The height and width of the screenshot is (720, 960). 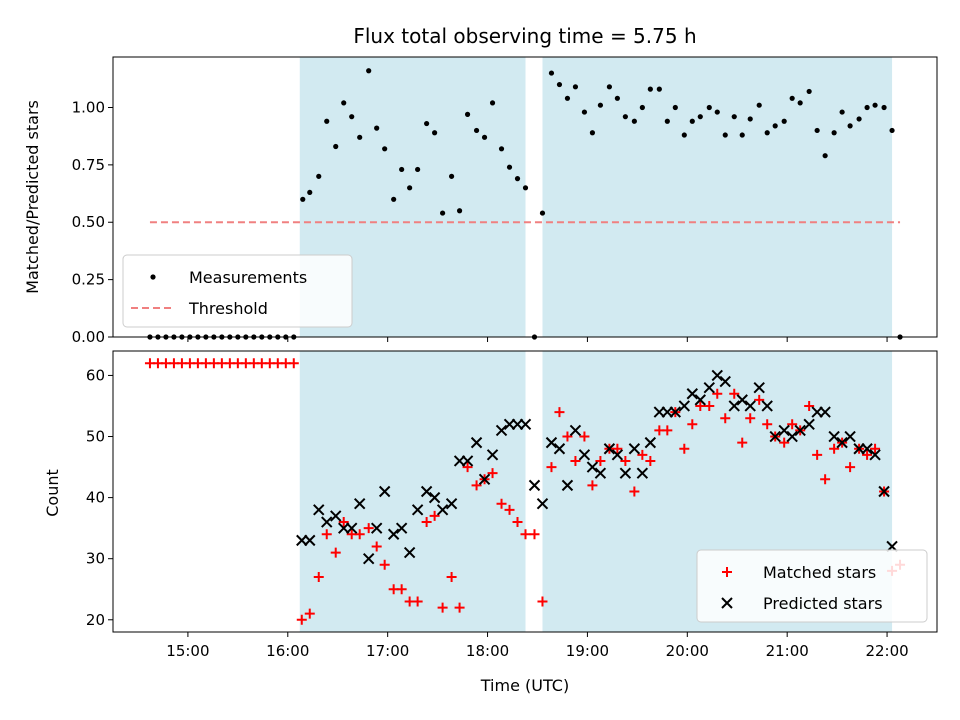 What do you see at coordinates (587, 651) in the screenshot?
I see `x-tick-label: 19:00` at bounding box center [587, 651].